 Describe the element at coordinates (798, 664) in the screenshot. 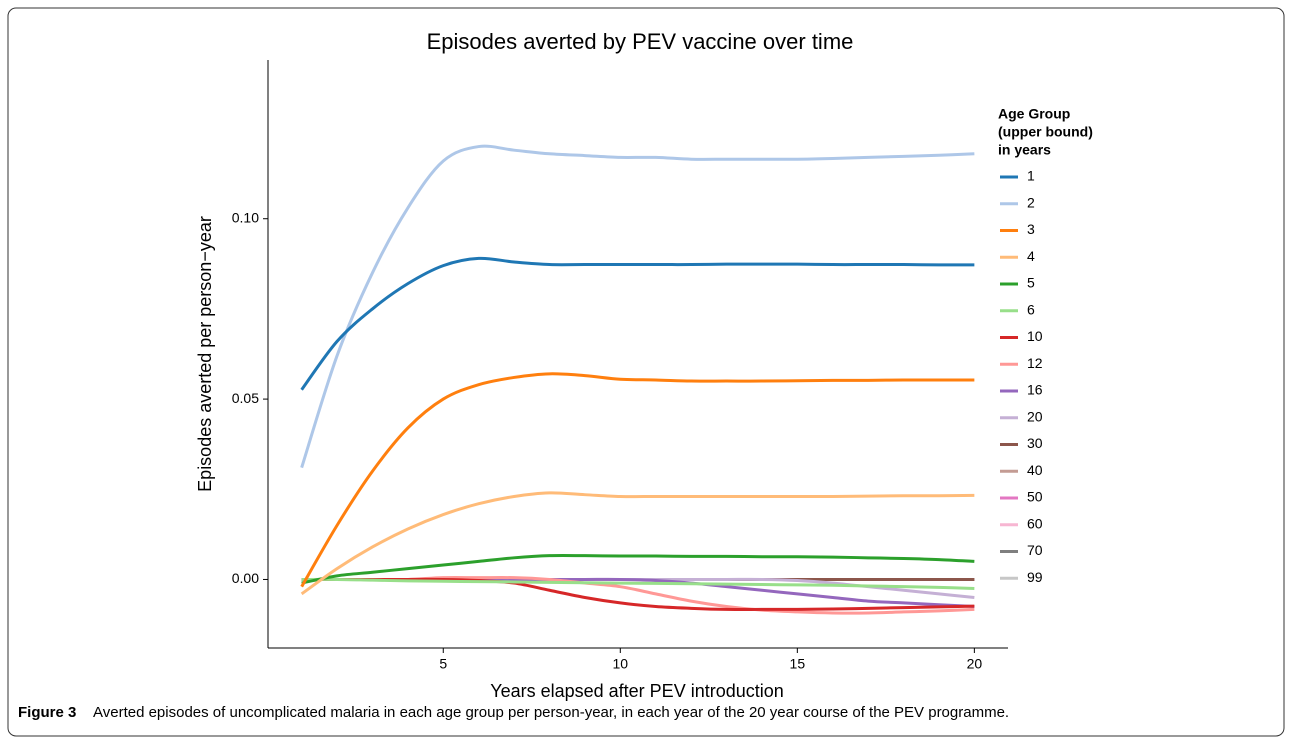

I see `x-tick-label: 15` at that location.